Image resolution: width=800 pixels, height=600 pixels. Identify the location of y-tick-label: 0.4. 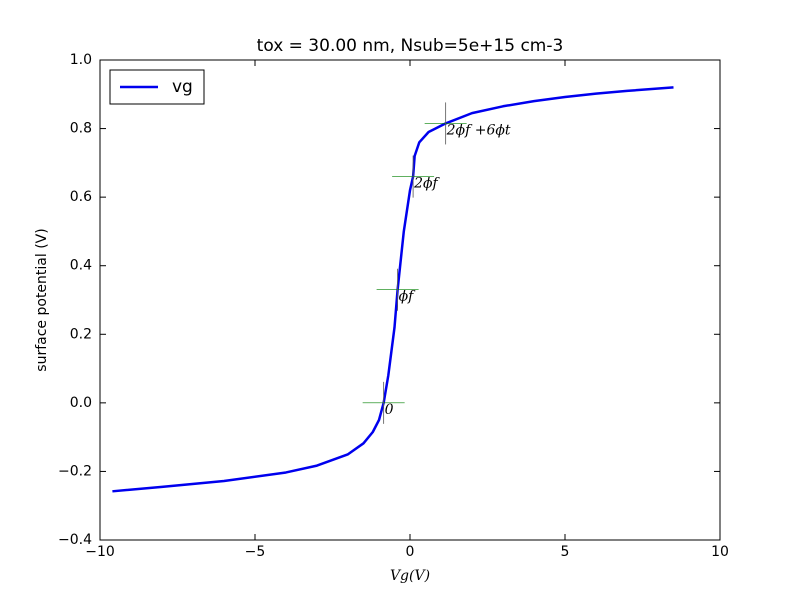
(81, 266).